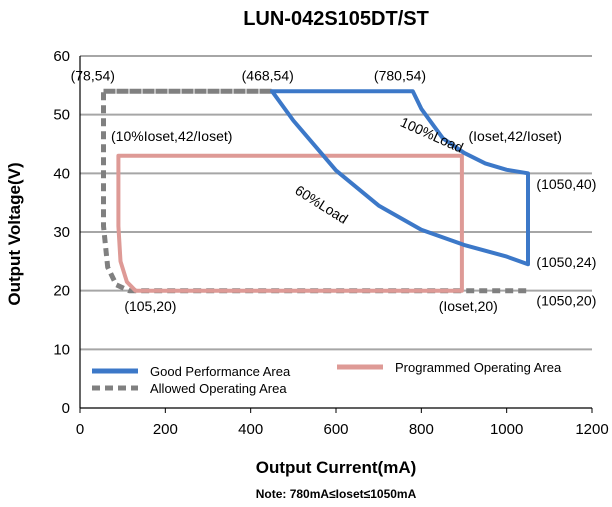  What do you see at coordinates (400, 178) in the screenshot?
I see `series-good-performance-area` at bounding box center [400, 178].